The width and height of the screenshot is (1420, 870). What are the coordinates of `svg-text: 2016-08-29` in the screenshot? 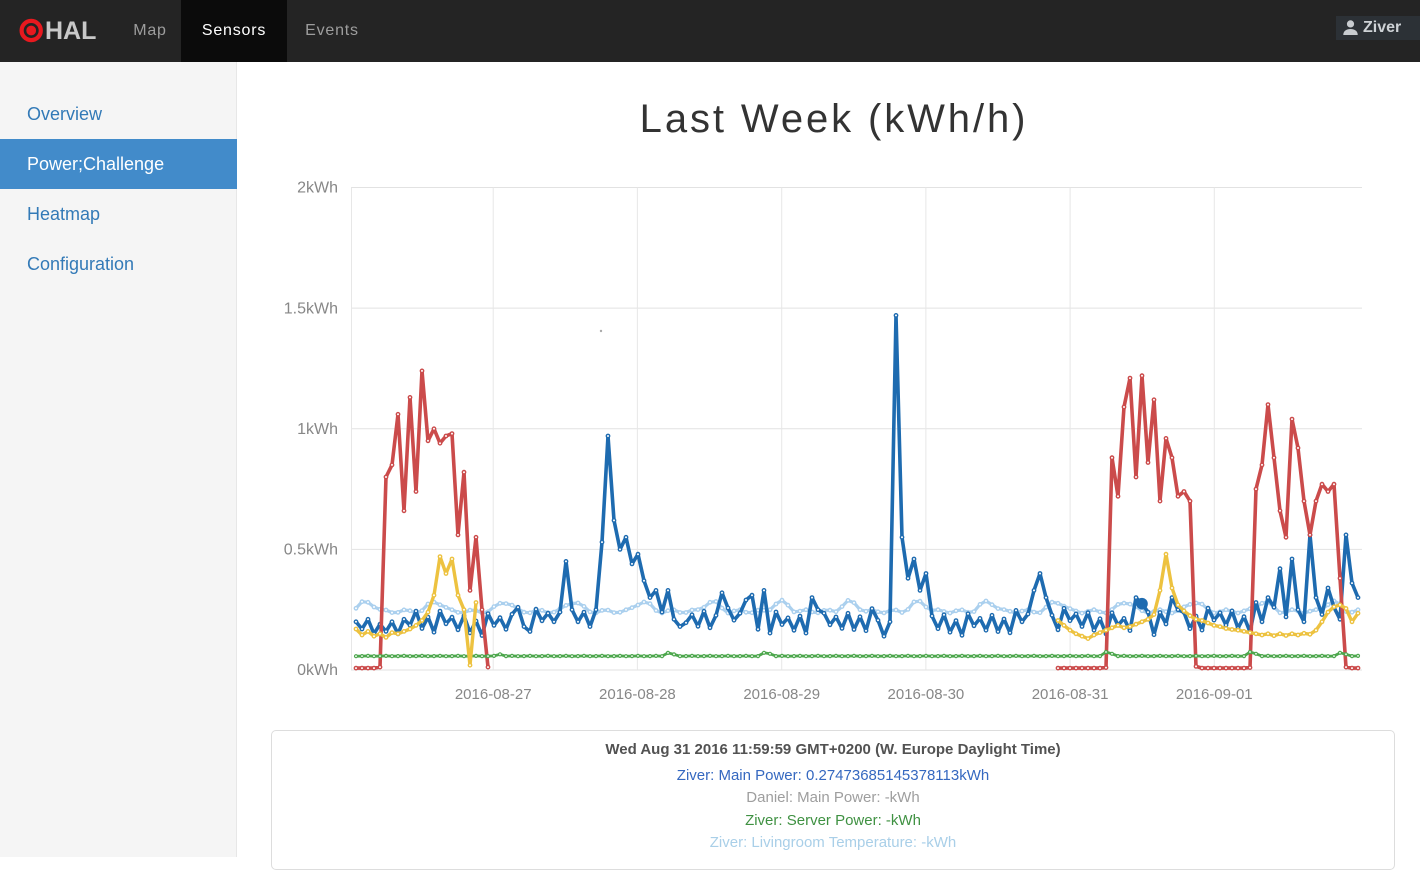 It's located at (781, 694).